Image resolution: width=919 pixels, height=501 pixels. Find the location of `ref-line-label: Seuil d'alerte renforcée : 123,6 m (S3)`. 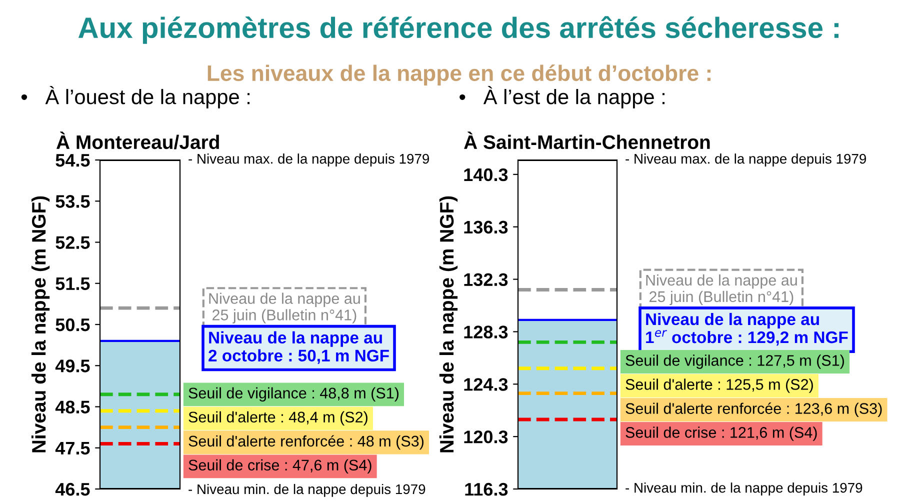

ref-line-label: Seuil d'alerte renforcée : 123,6 m (S3) is located at coordinates (754, 409).